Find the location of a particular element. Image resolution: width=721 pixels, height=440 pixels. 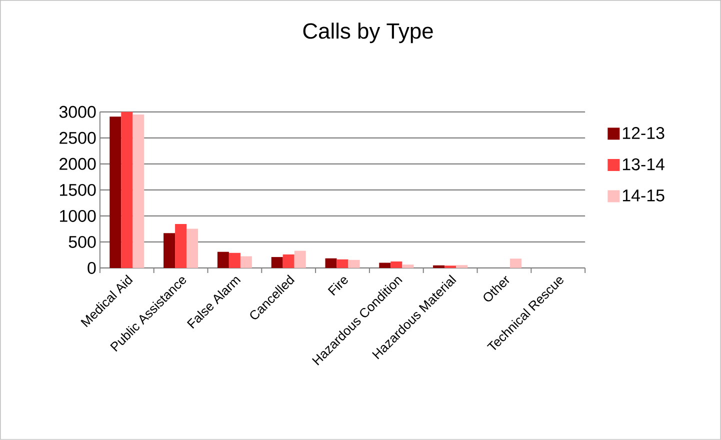

x-tick-label: Fire is located at coordinates (338, 286).